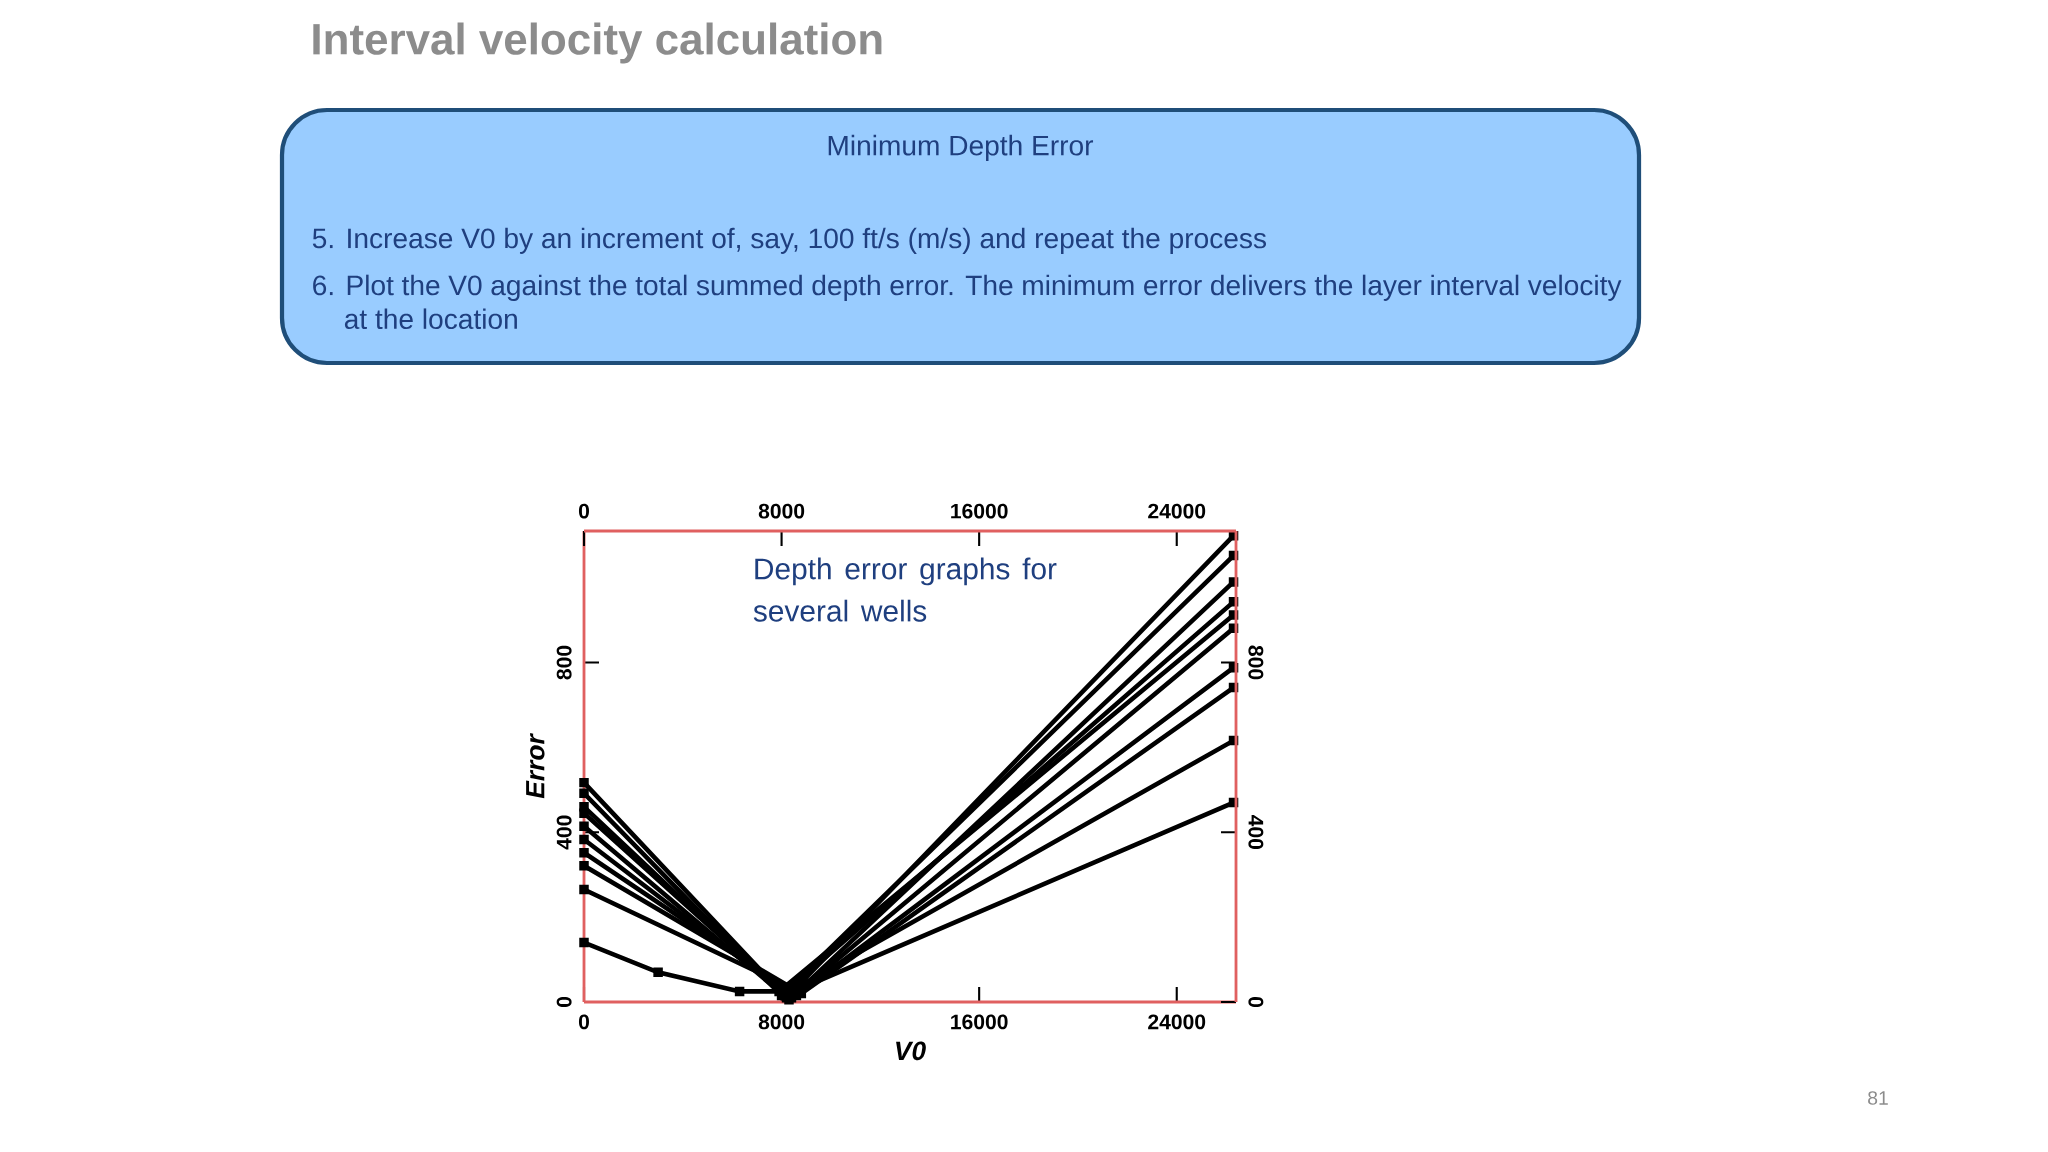 The image size is (2048, 1152). Describe the element at coordinates (1256, 832) in the screenshot. I see `y2-tick-label: 400` at that location.